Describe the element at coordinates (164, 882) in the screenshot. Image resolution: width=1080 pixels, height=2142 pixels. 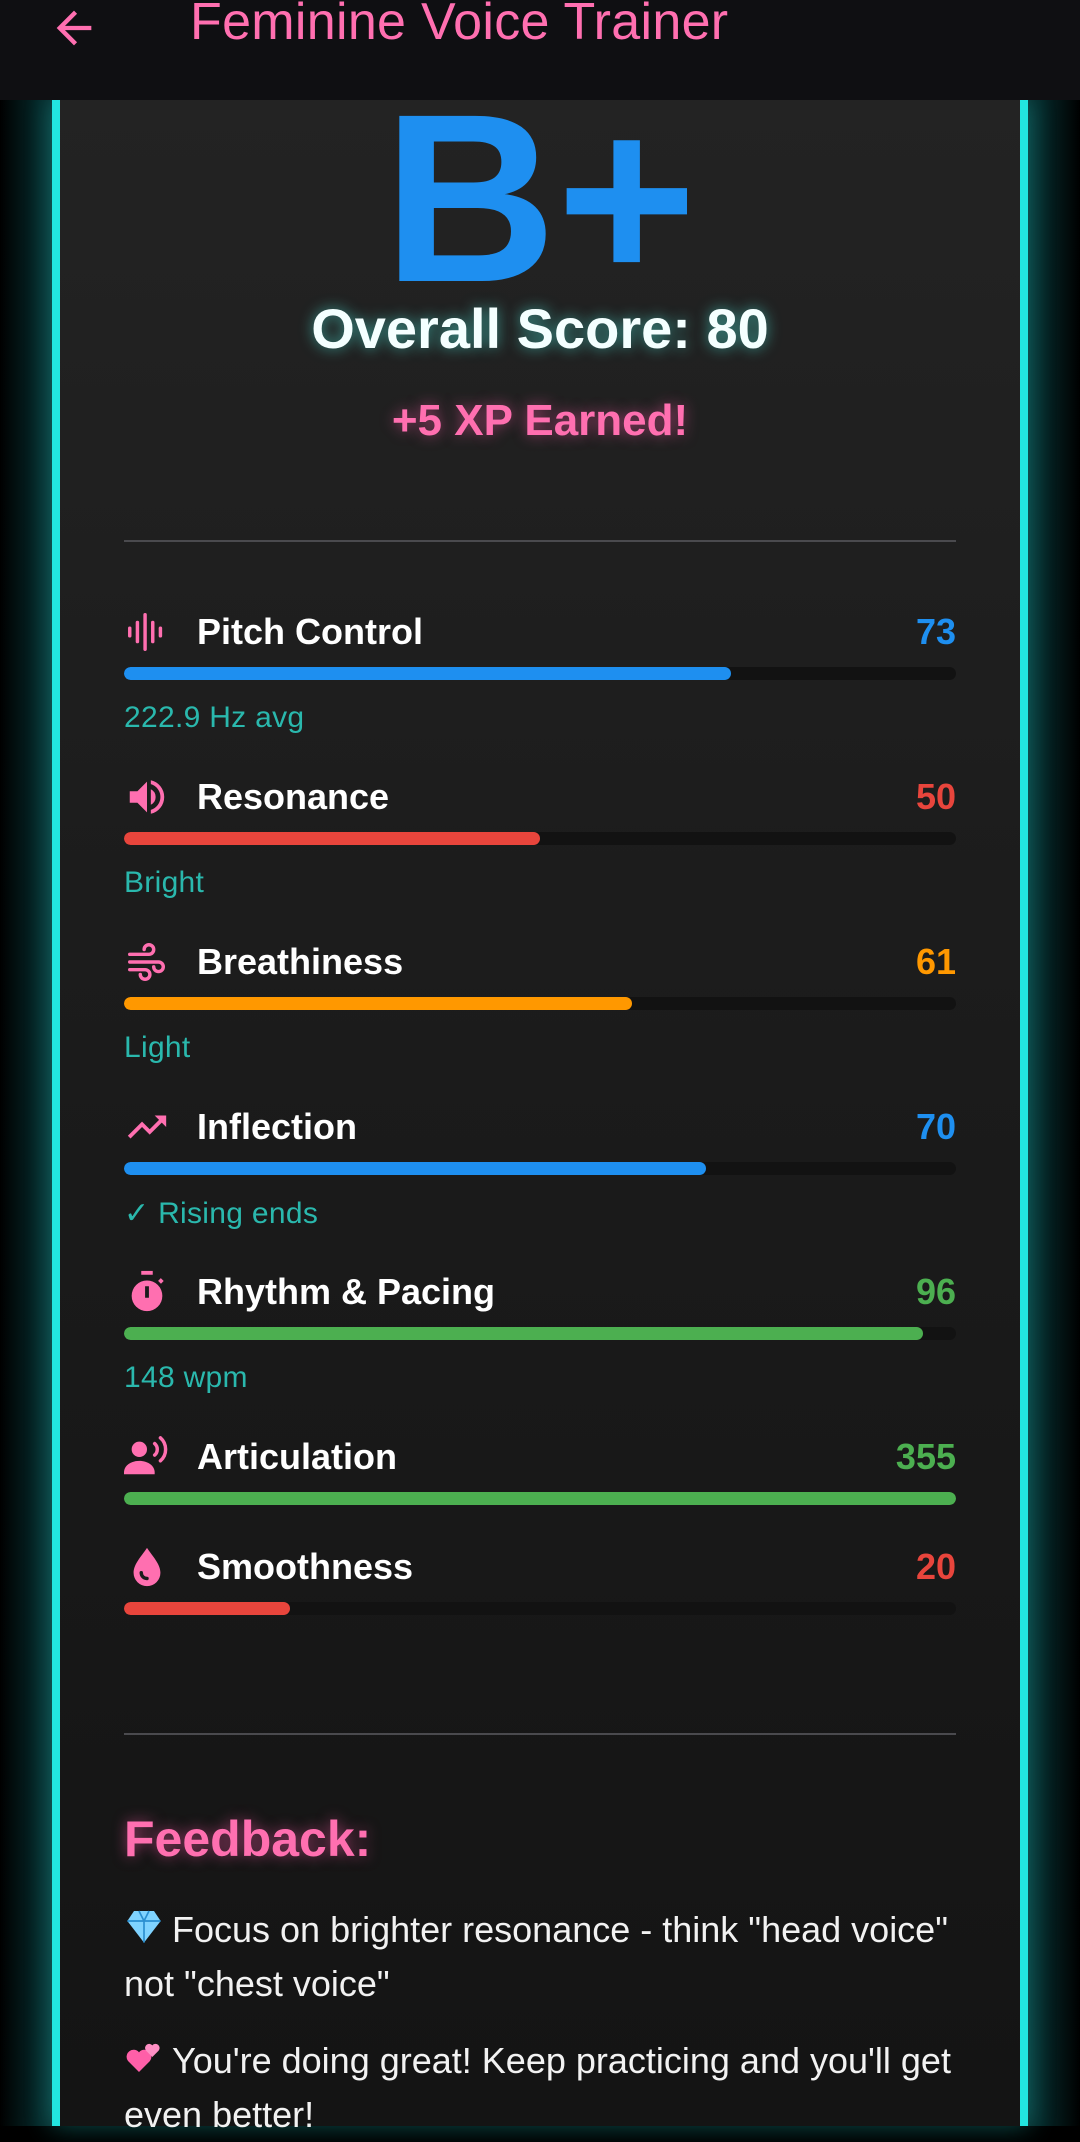
I see `metric-detail: Bright` at that location.